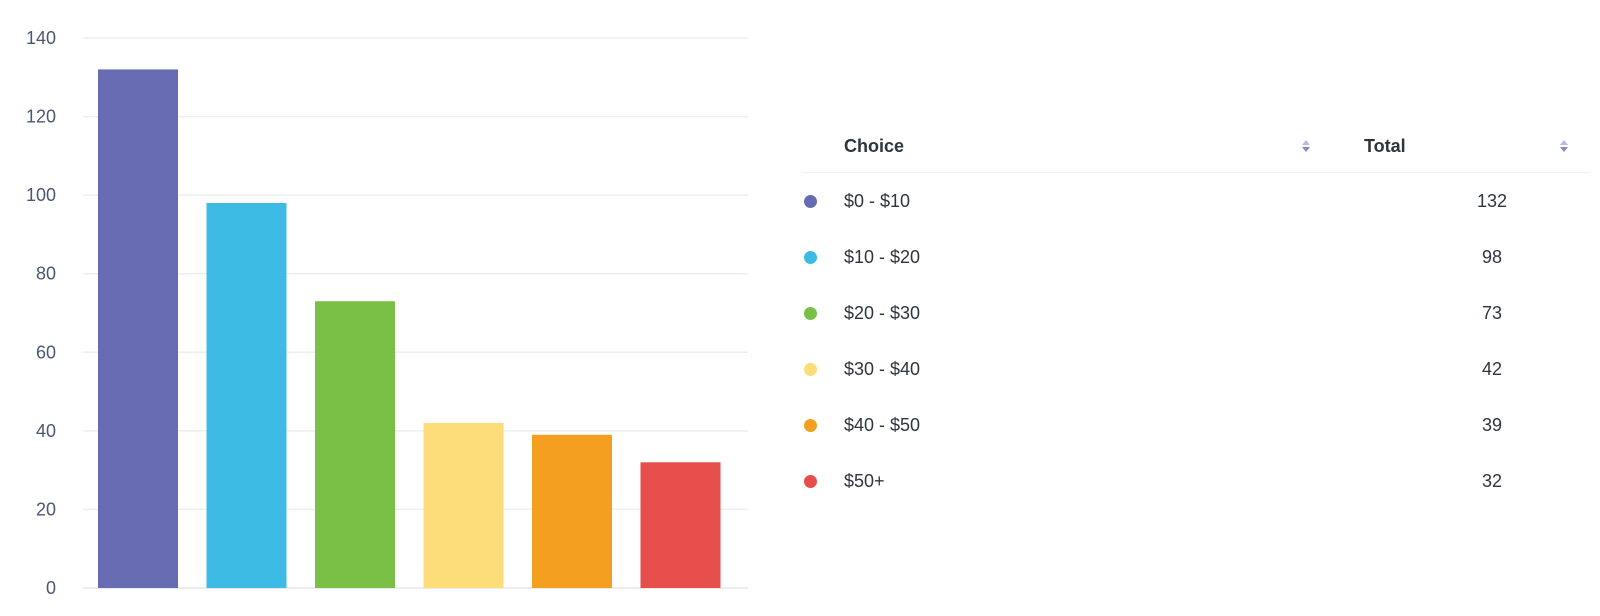 The height and width of the screenshot is (616, 1600). Describe the element at coordinates (1196, 425) in the screenshot. I see `table-row: $40 - $50 39` at that location.